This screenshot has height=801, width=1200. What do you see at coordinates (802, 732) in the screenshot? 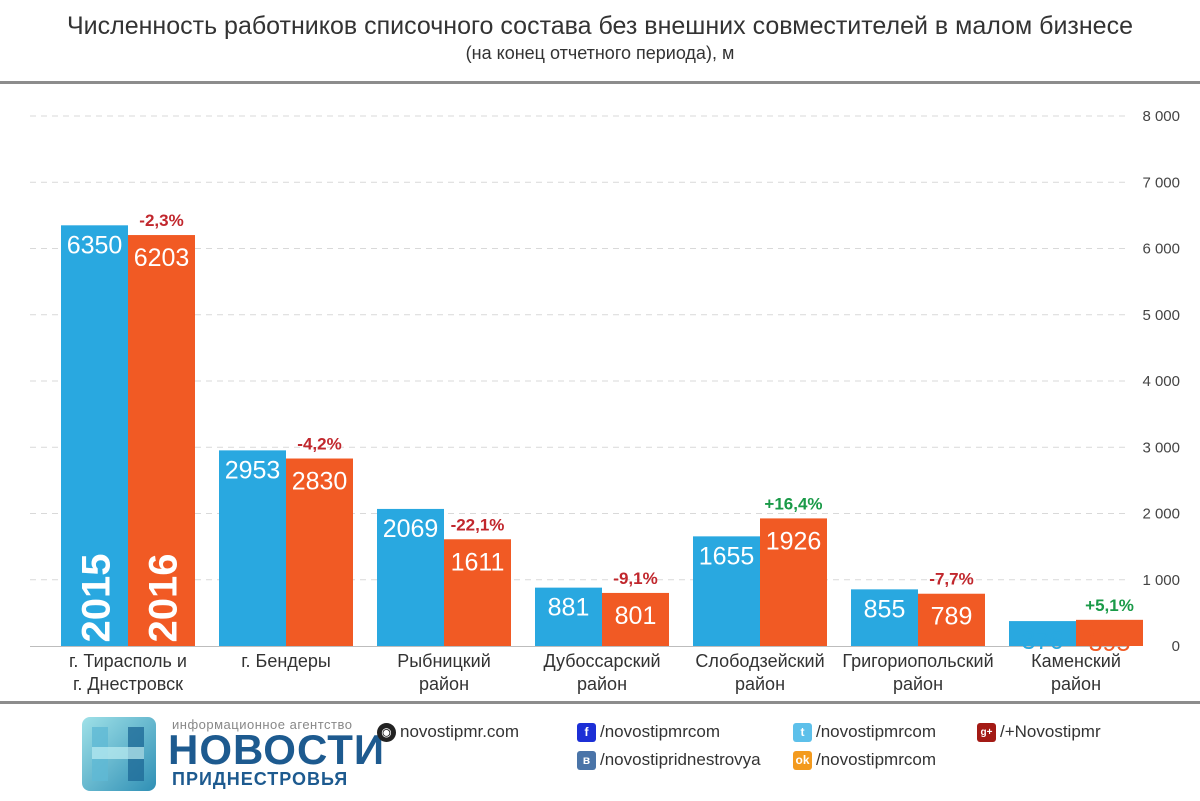
I see `twitter-icon: t` at bounding box center [802, 732].